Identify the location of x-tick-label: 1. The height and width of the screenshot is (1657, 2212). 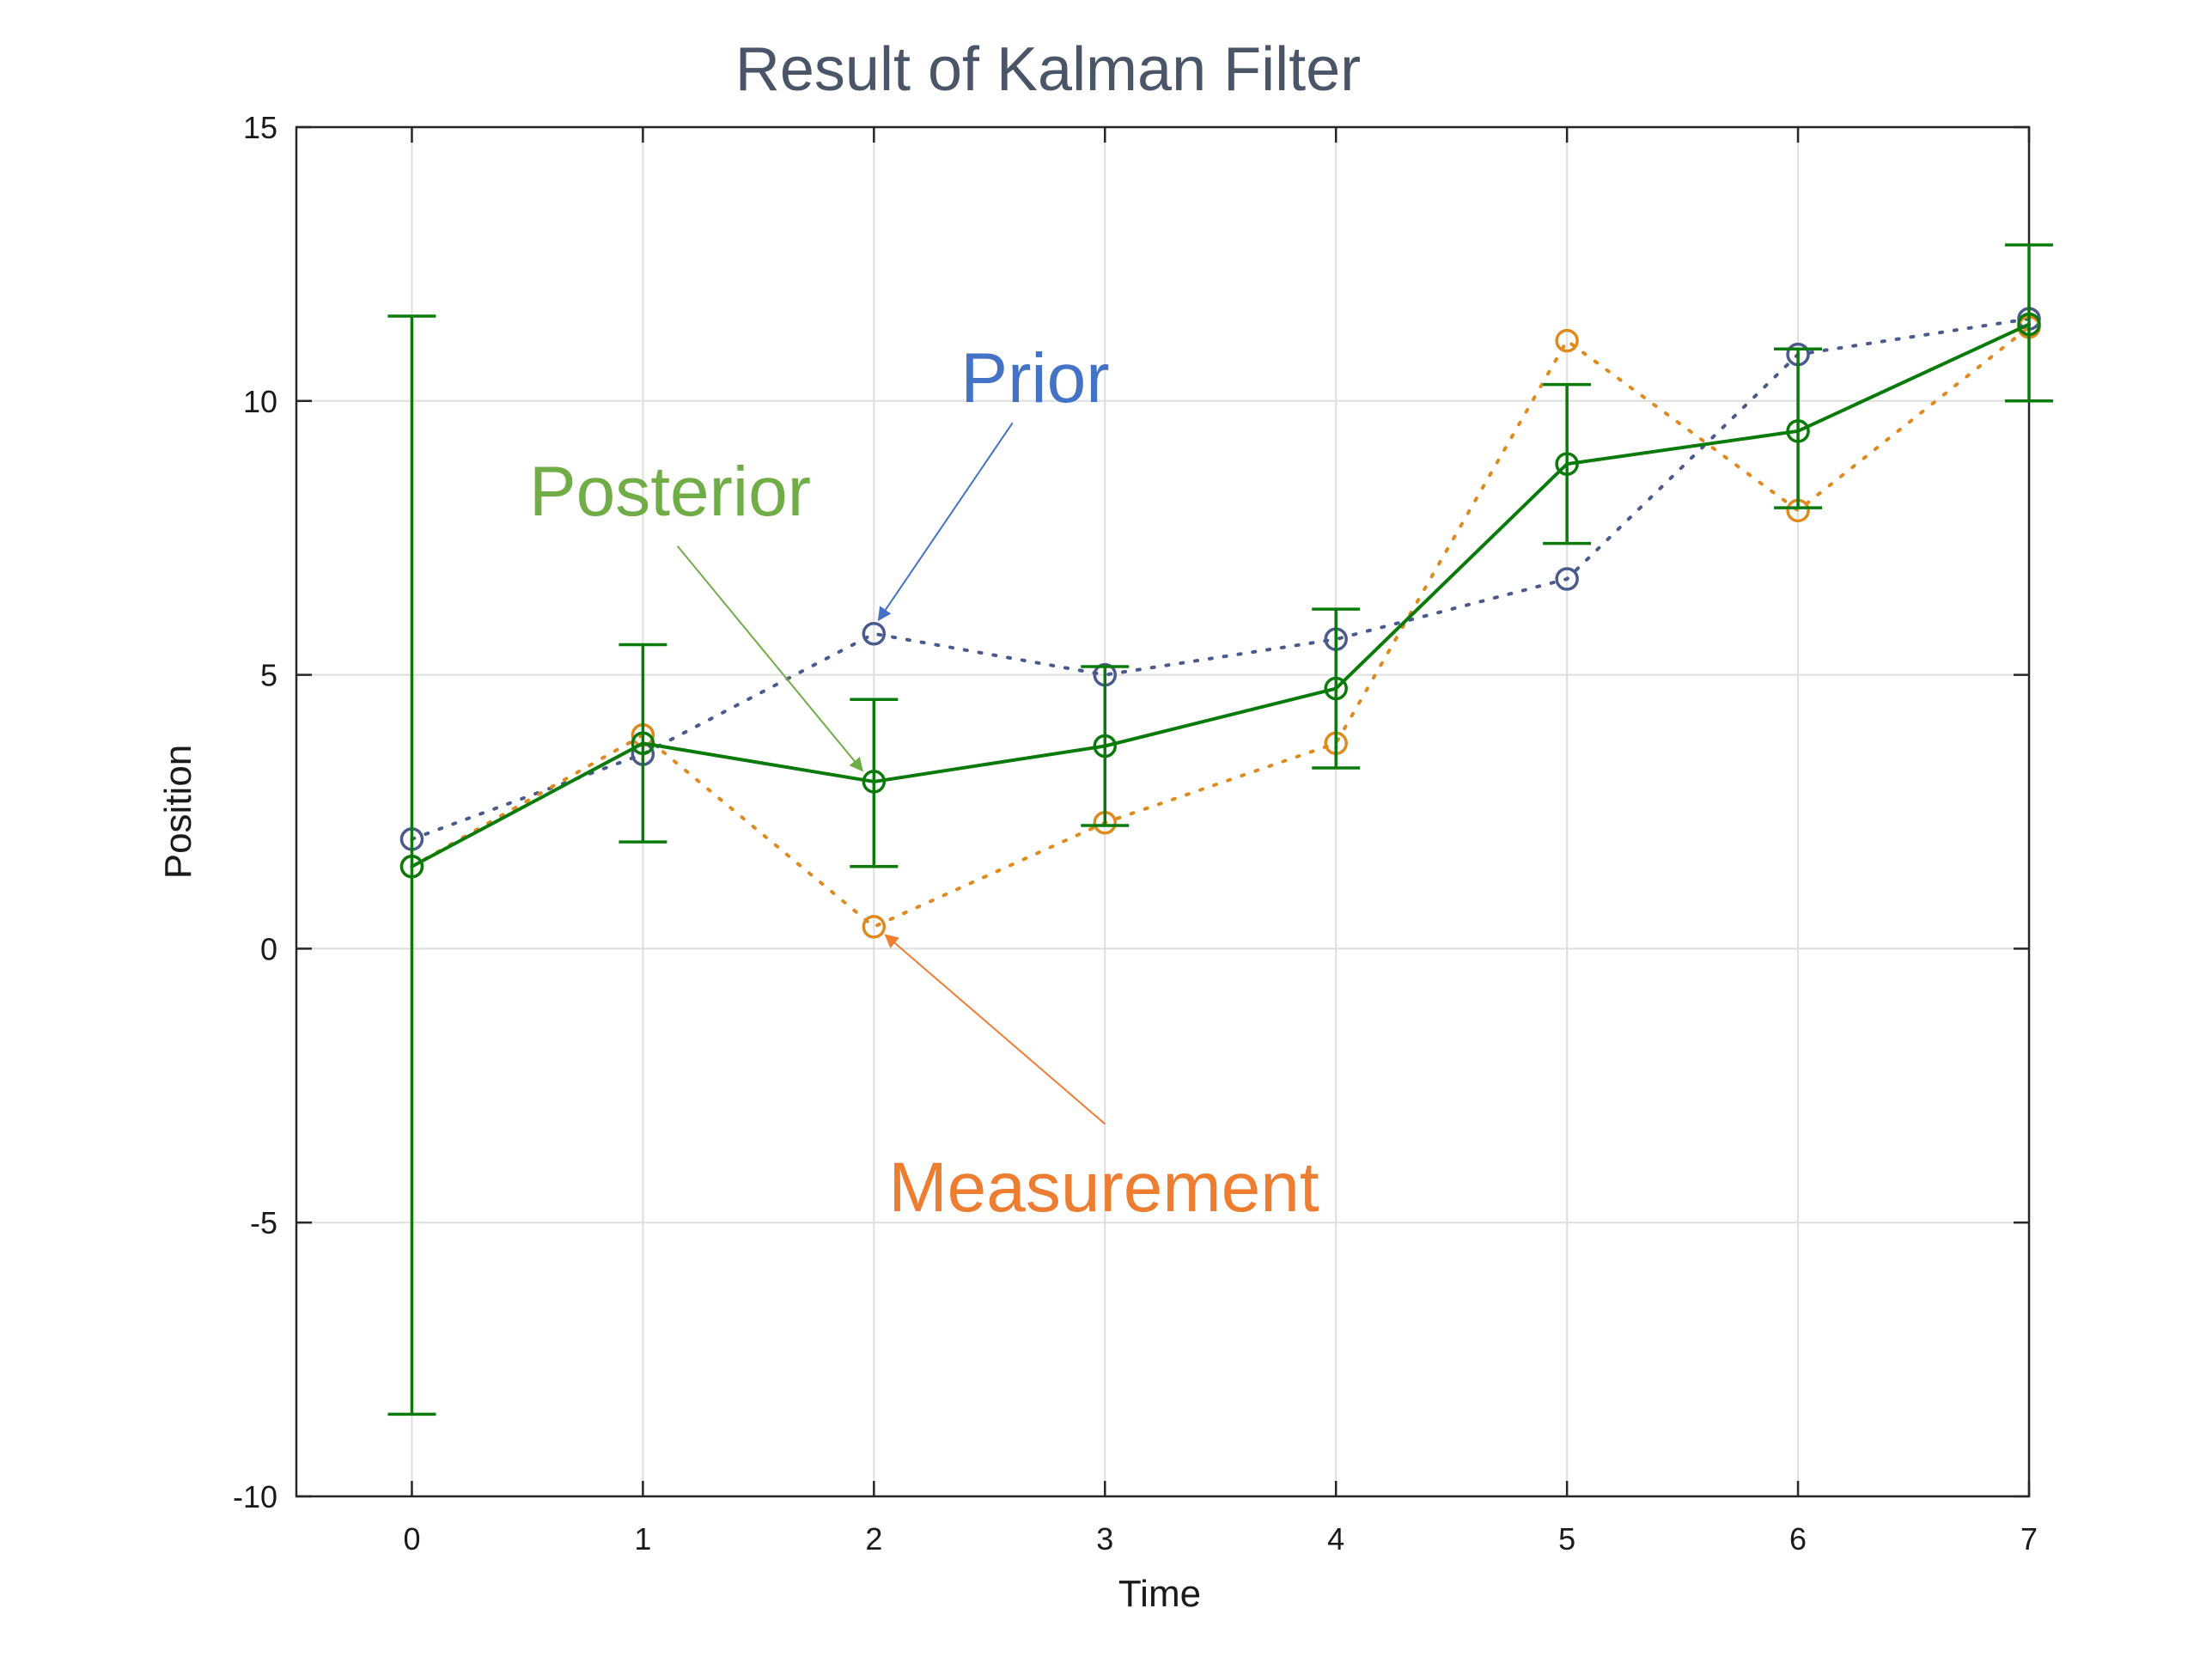
(642, 1538).